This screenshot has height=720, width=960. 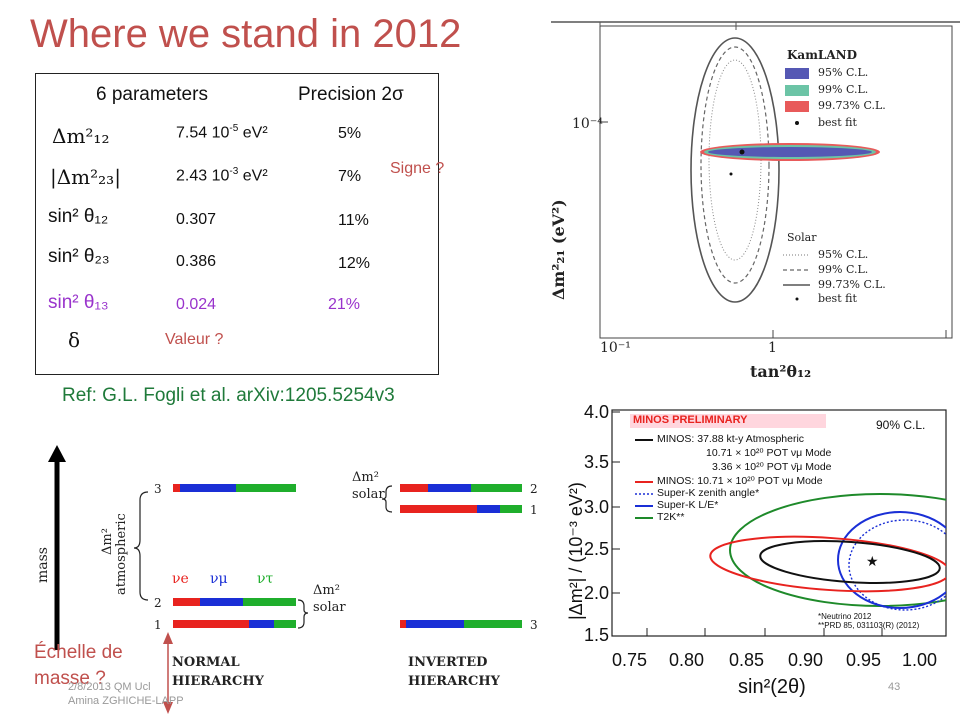 What do you see at coordinates (772, 467) in the screenshot?
I see `minos-legend-2: 3.36 × 10²⁰ POT ν̄μ Mode` at bounding box center [772, 467].